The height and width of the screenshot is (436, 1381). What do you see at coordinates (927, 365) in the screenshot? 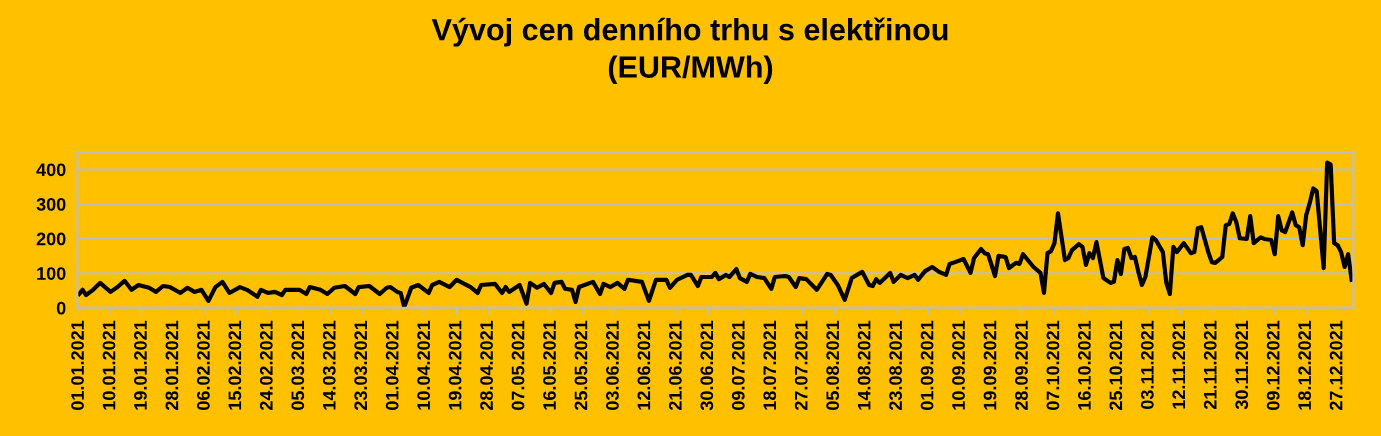
I see `x-tick-label: 01.09.2021` at bounding box center [927, 365].